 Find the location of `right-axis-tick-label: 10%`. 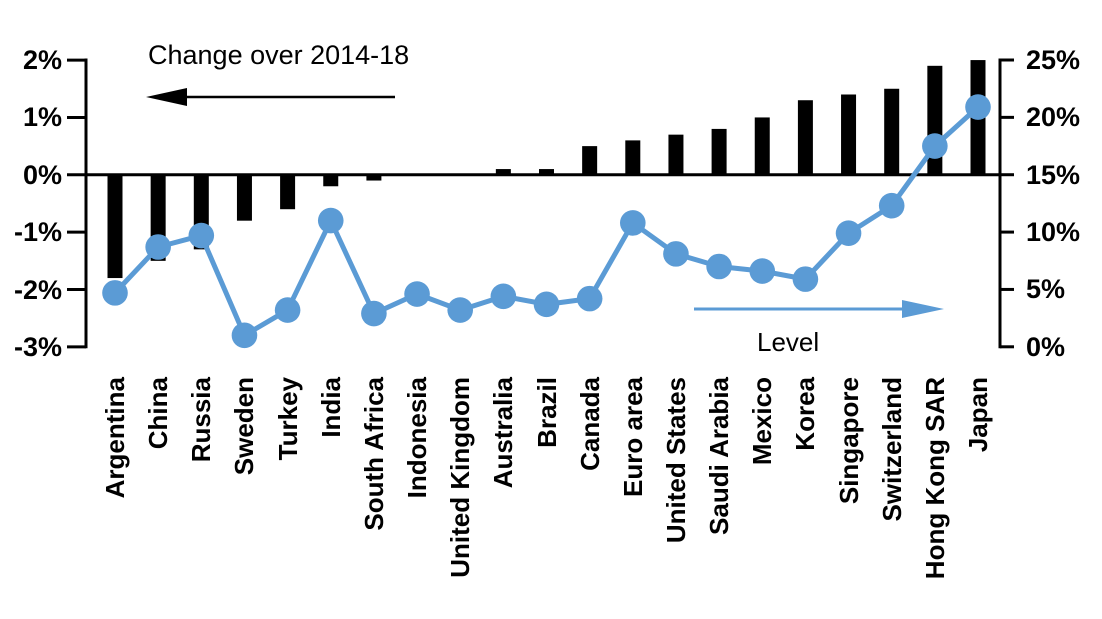

right-axis-tick-label: 10% is located at coordinates (1053, 232).